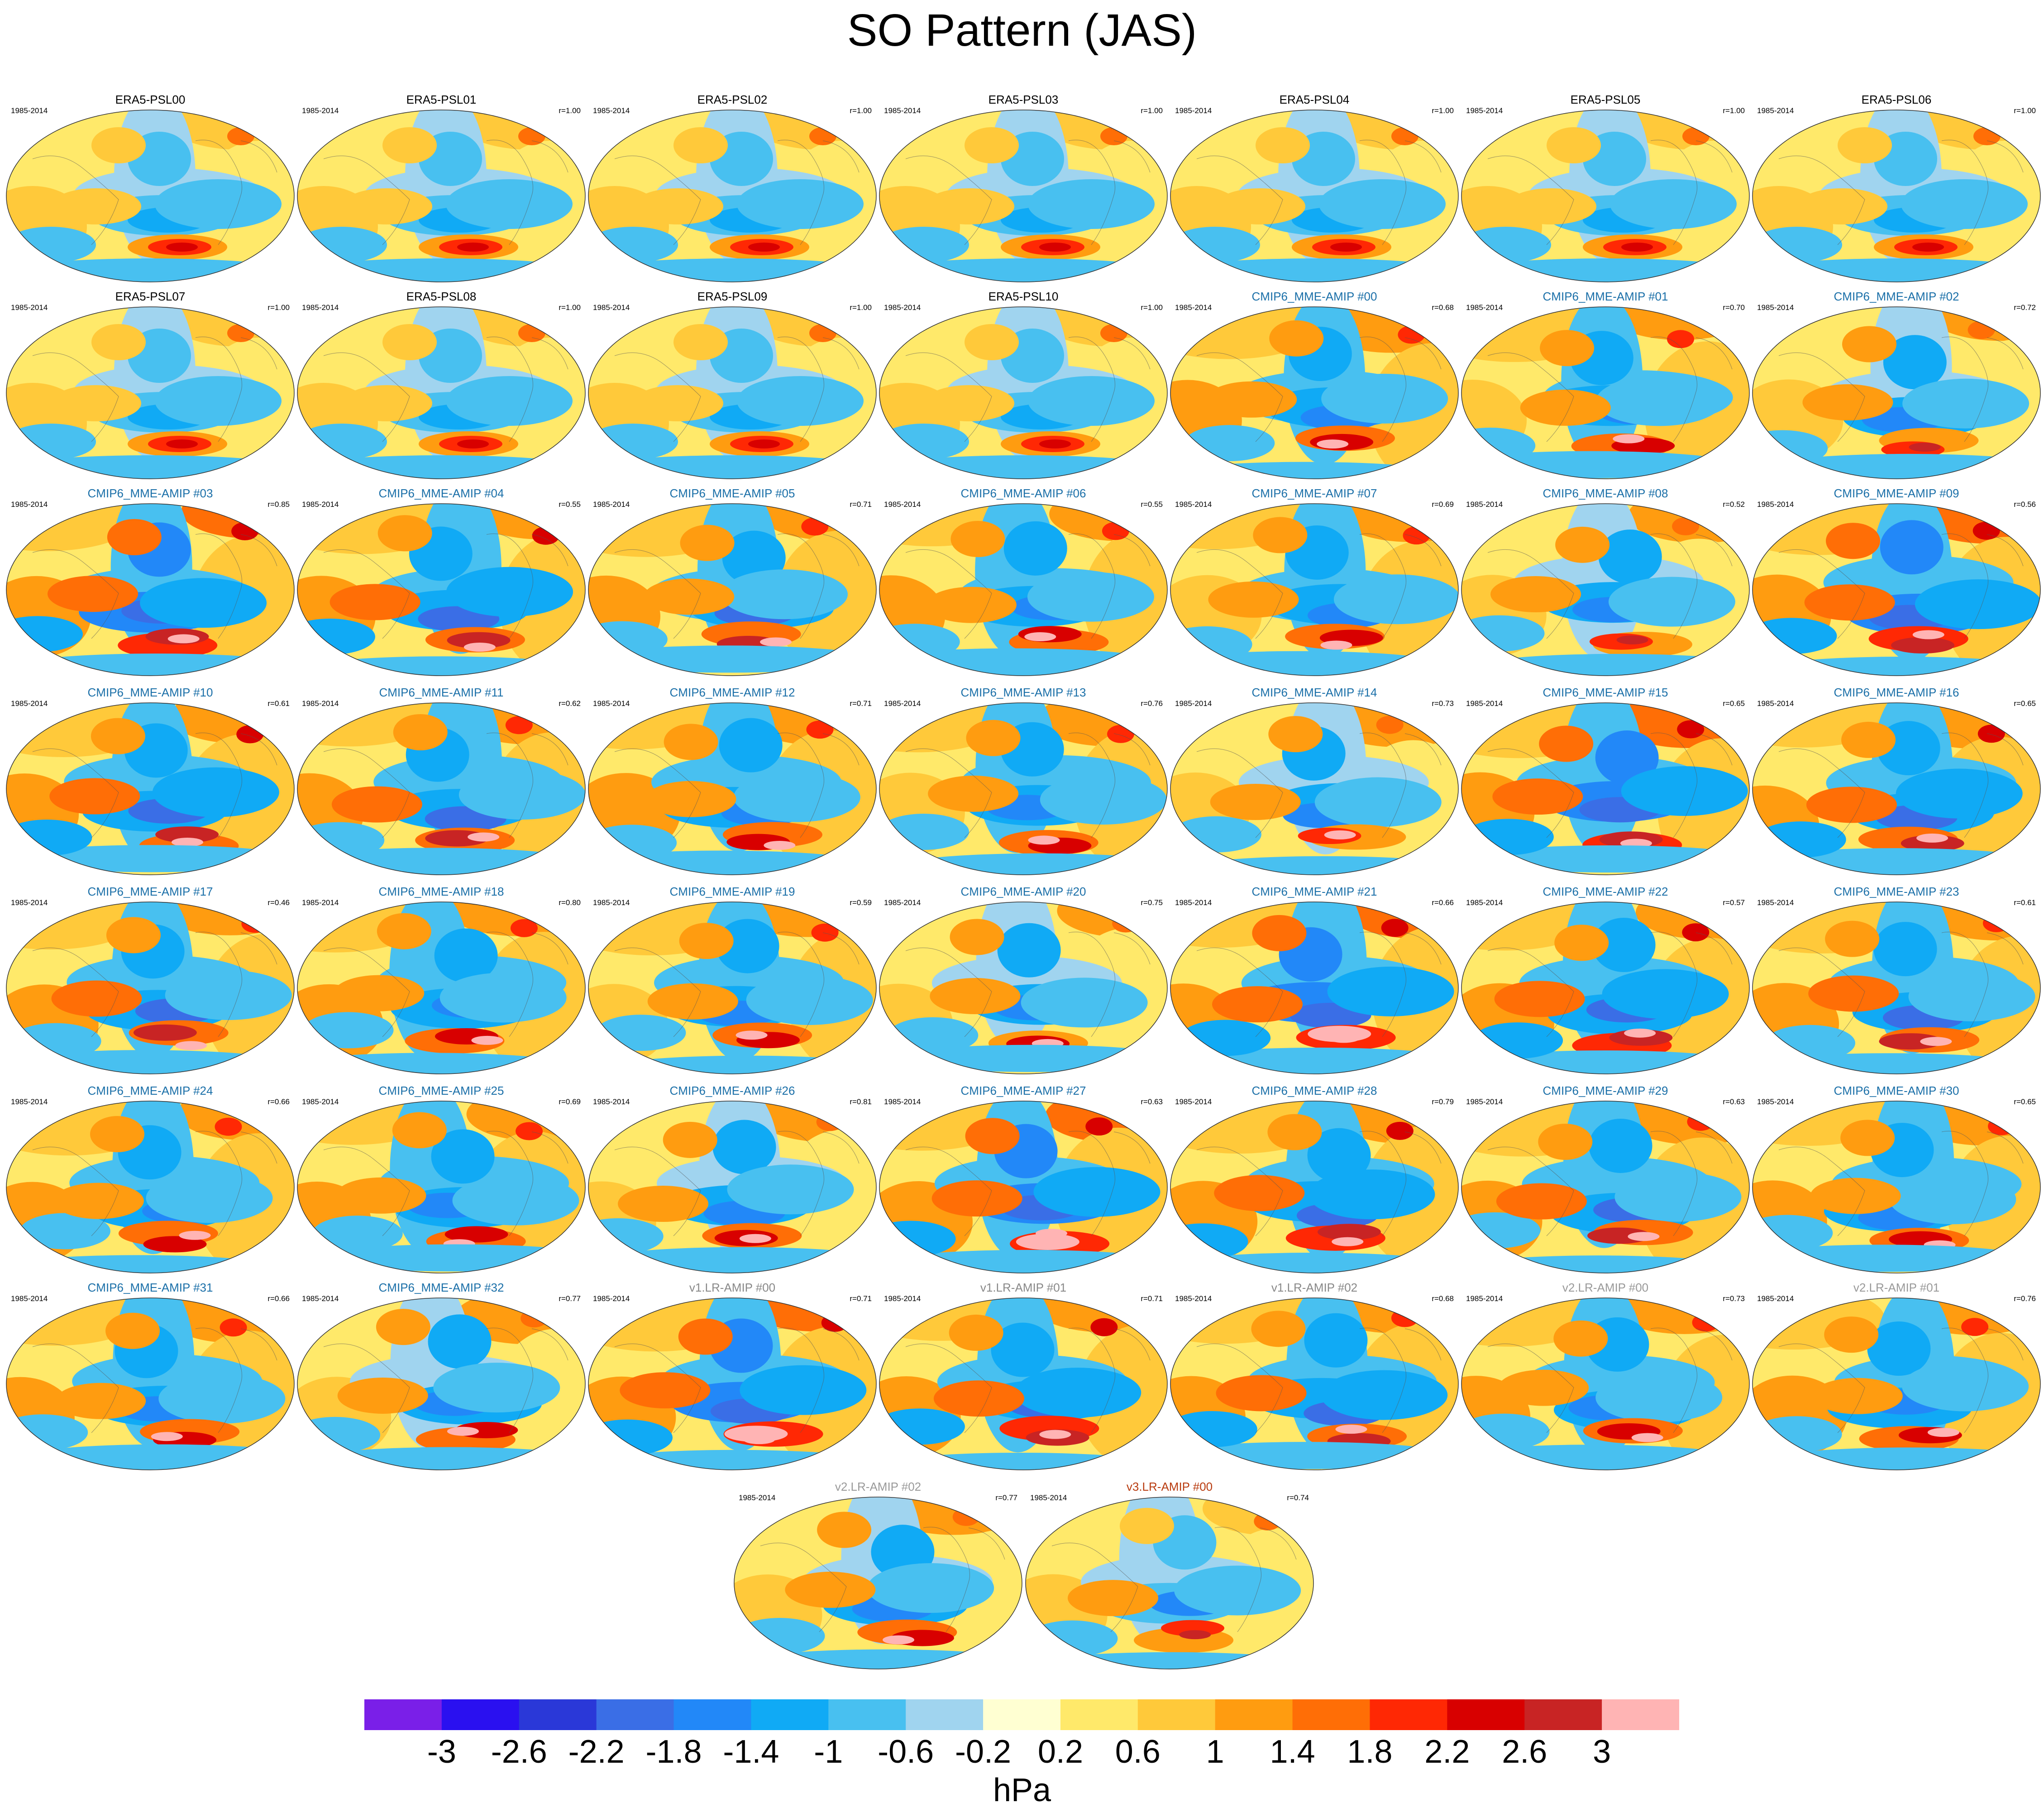  What do you see at coordinates (441, 1752) in the screenshot?
I see `colorbar-tick-label: -3` at bounding box center [441, 1752].